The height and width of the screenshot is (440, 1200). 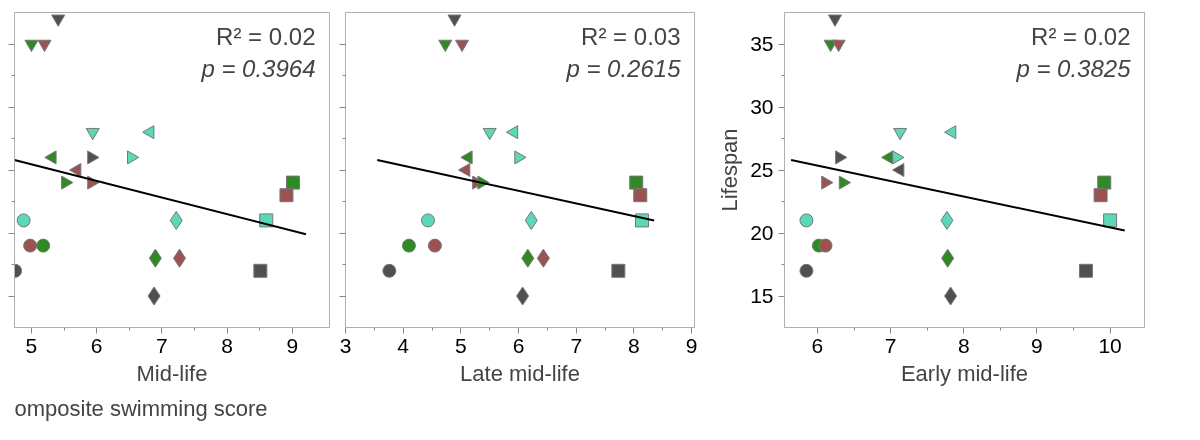 What do you see at coordinates (964, 373) in the screenshot?
I see `x-axis-title: Early mid-life` at bounding box center [964, 373].